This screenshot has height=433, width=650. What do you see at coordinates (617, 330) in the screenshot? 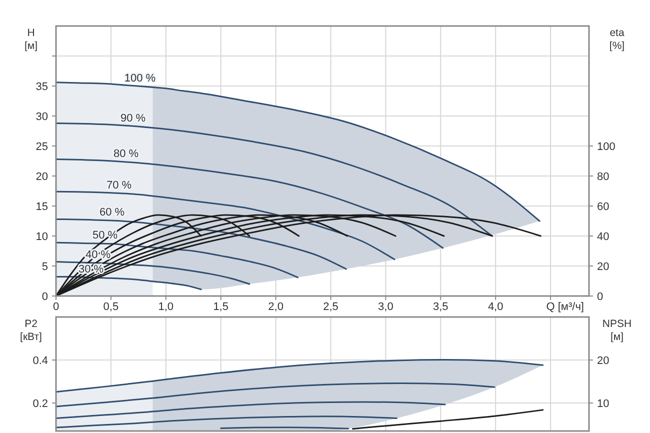
I see `y2-axis-title: NPSH [м]` at bounding box center [617, 330].